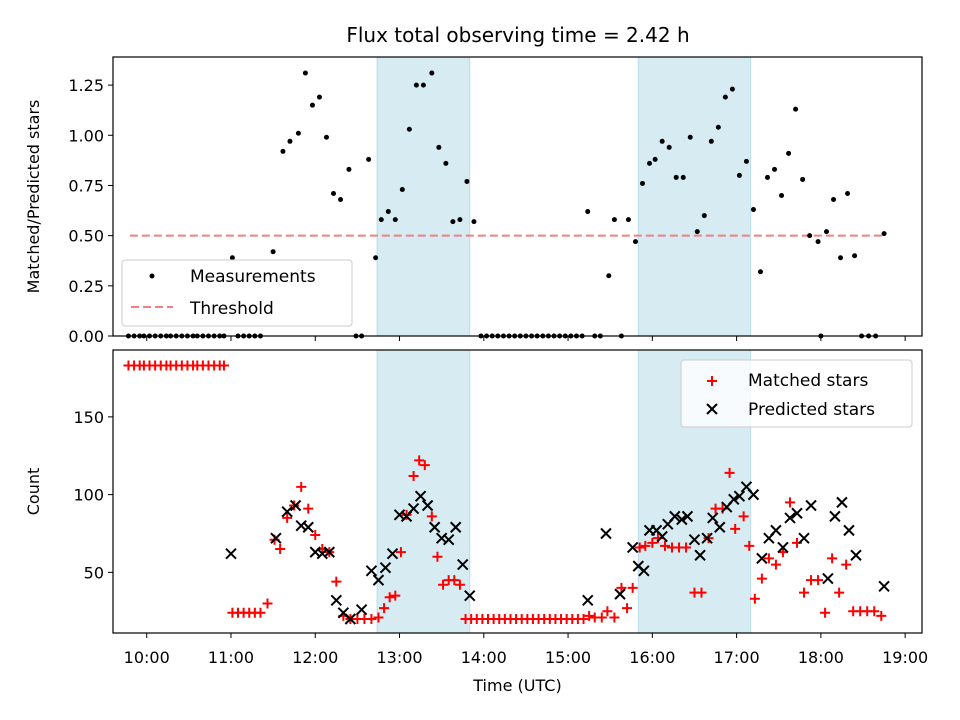 The width and height of the screenshot is (960, 720). What do you see at coordinates (152, 276) in the screenshot?
I see `legend-marker-measurements` at bounding box center [152, 276].